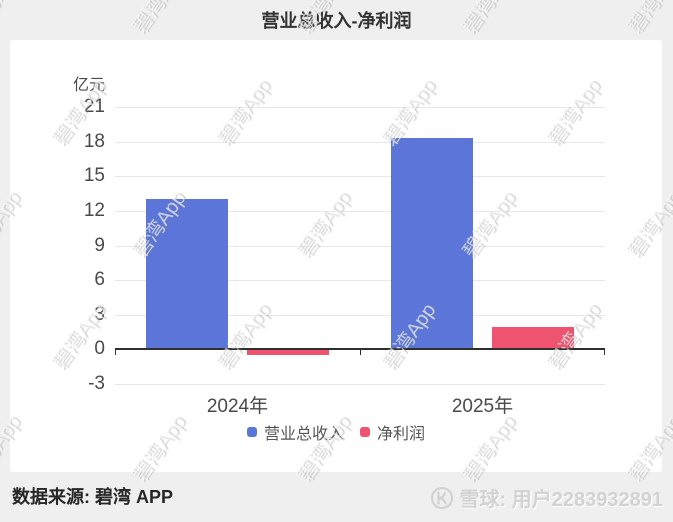  Describe the element at coordinates (94, 210) in the screenshot. I see `y-tick-label: 12` at that location.